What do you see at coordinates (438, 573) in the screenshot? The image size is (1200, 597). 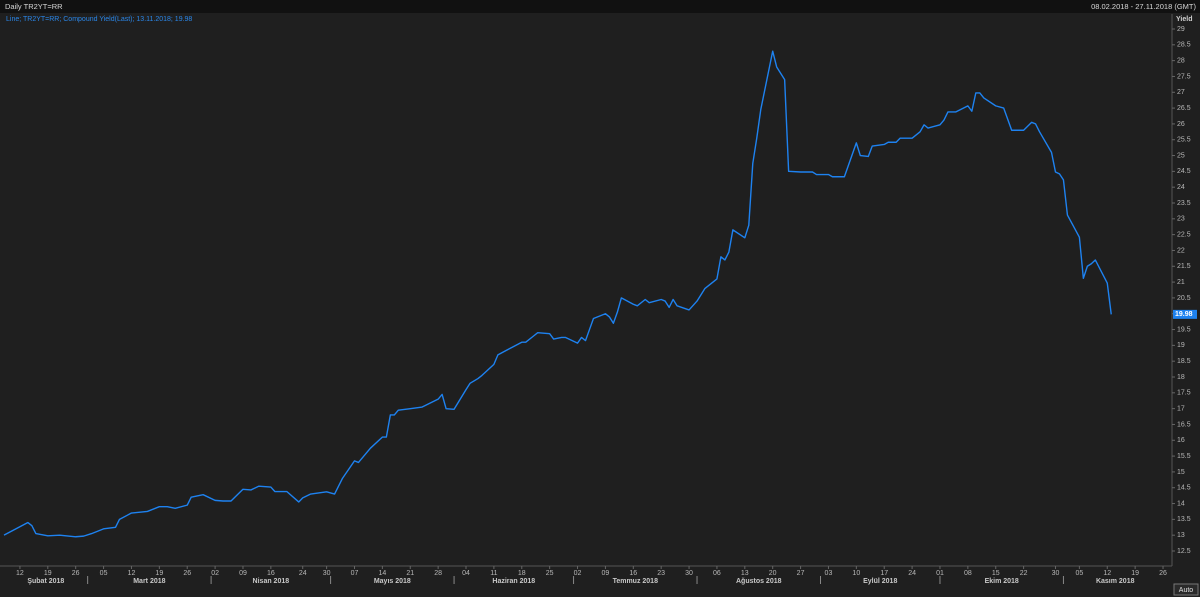 I see `x-tick-label: 28` at bounding box center [438, 573].